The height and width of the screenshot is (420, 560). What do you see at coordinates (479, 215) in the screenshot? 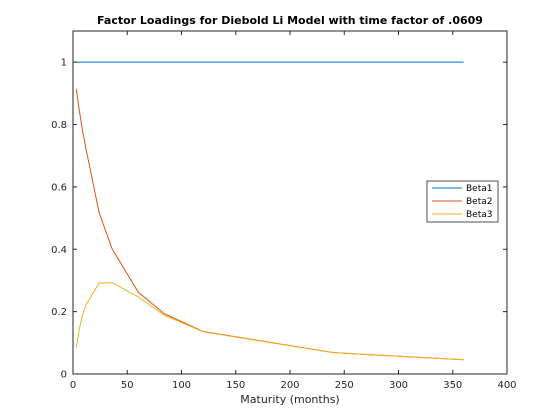
I see `legend-label-beta3: Beta3` at bounding box center [479, 215].